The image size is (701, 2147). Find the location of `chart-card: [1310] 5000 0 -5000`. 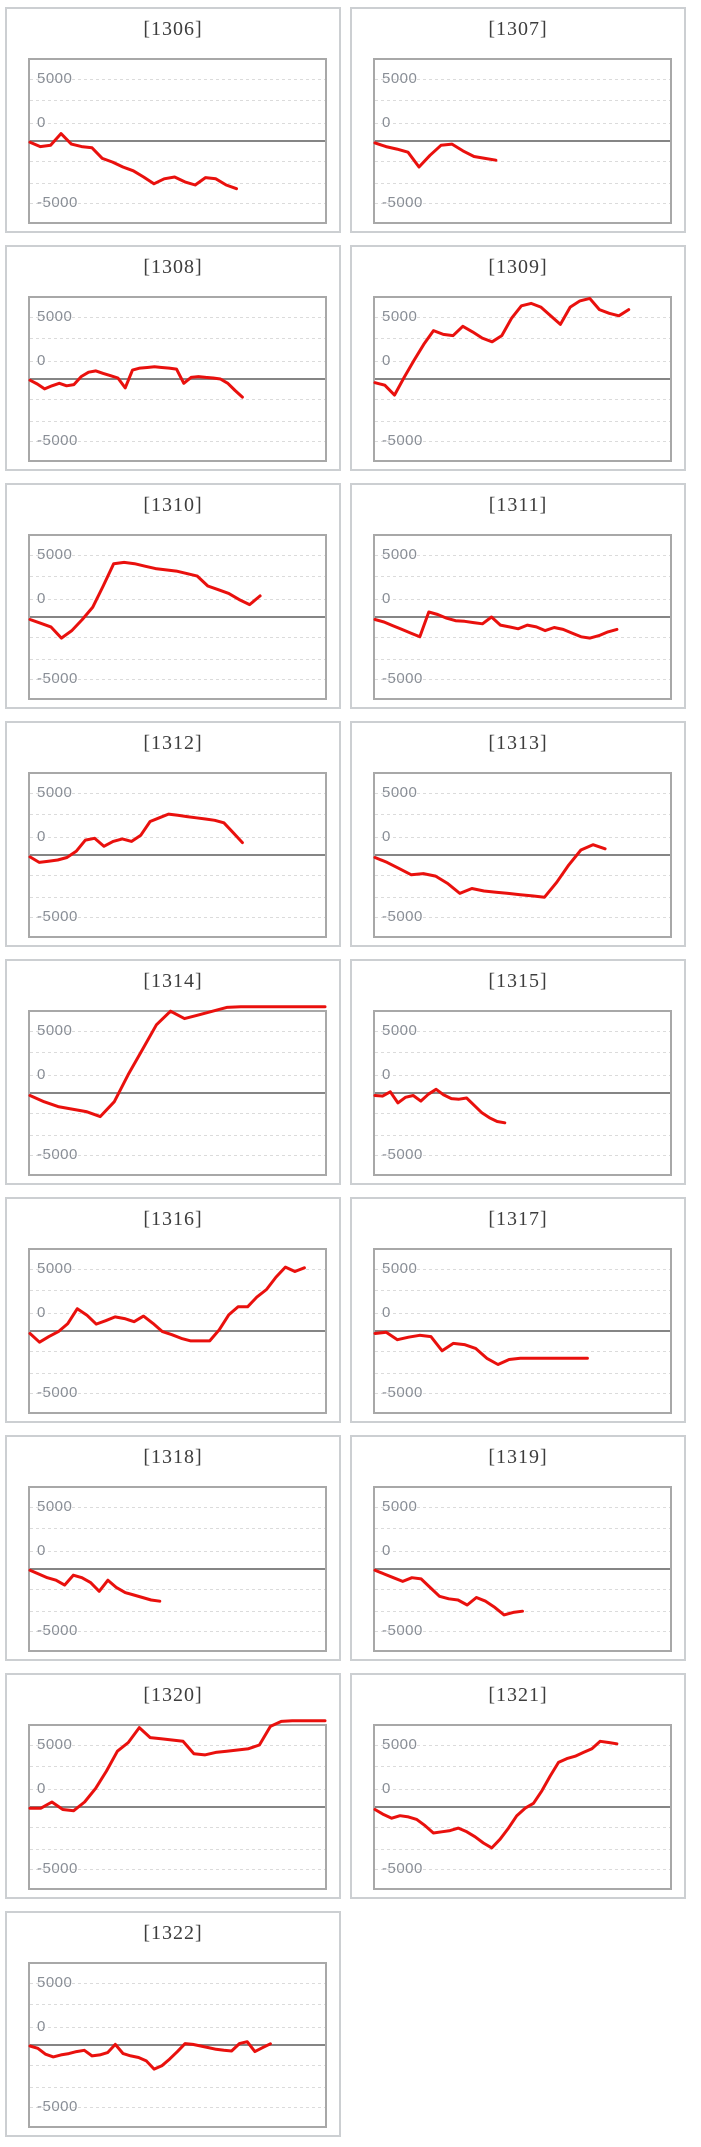

chart-card: [1310] 5000 0 -5000 is located at coordinates (173, 596).